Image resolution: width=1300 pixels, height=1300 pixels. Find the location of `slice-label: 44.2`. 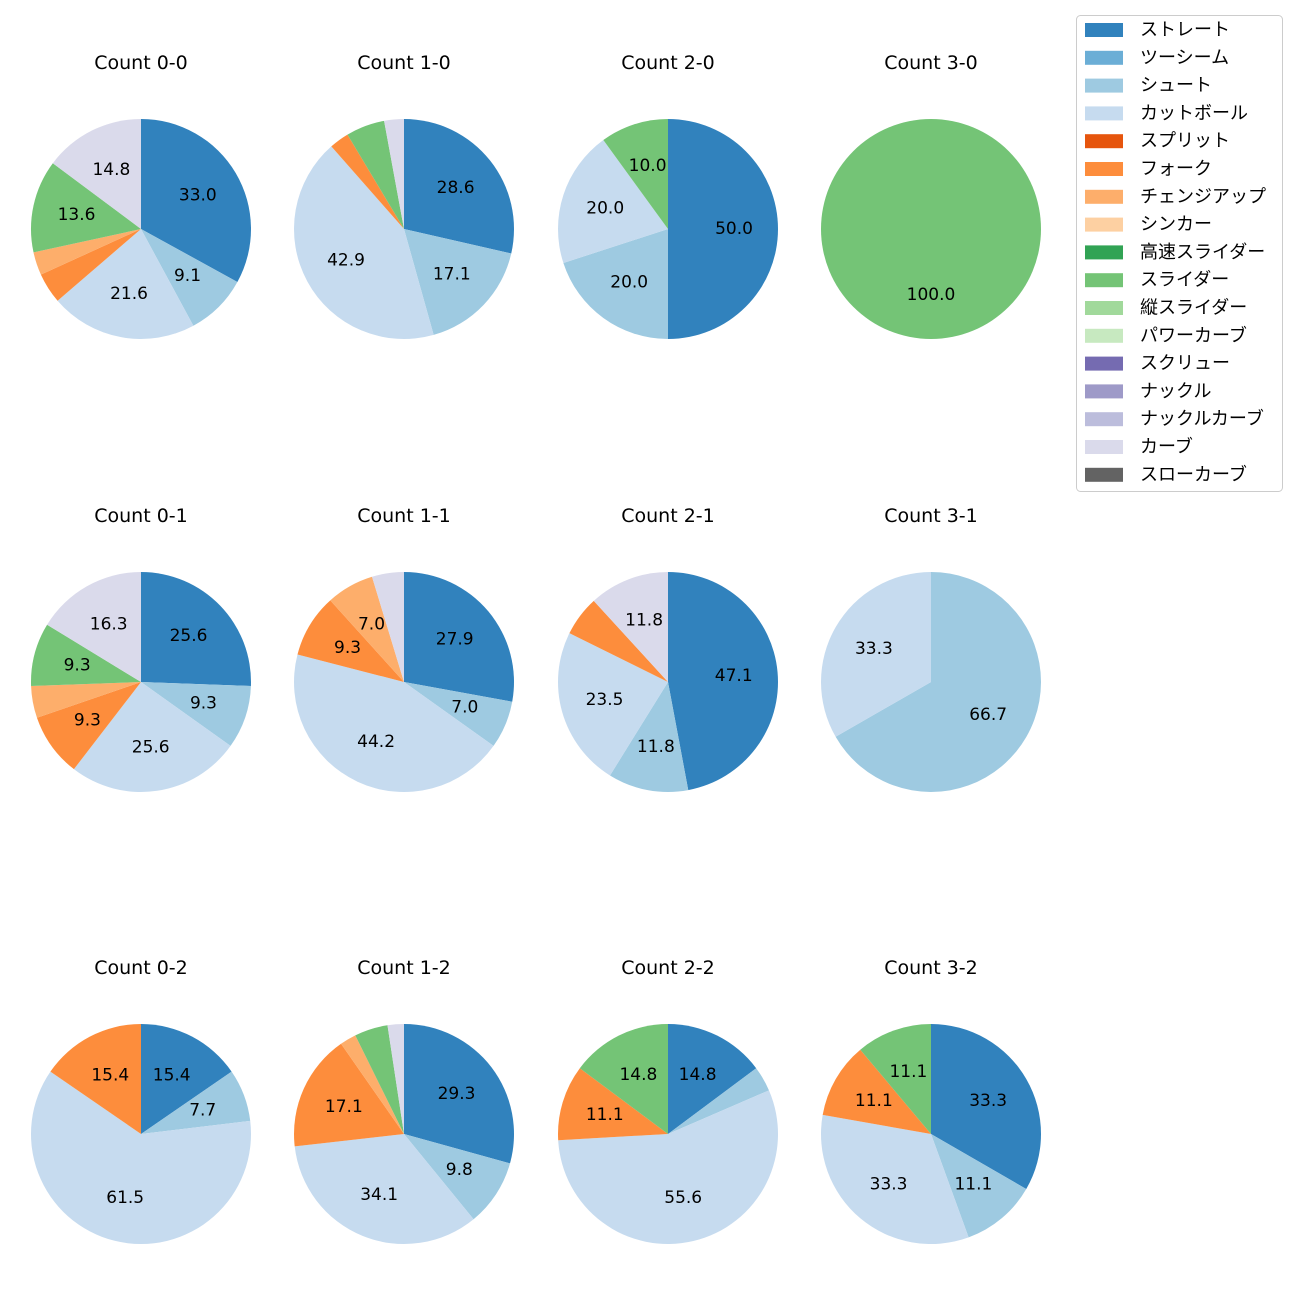

slice-label: 44.2 is located at coordinates (376, 742).